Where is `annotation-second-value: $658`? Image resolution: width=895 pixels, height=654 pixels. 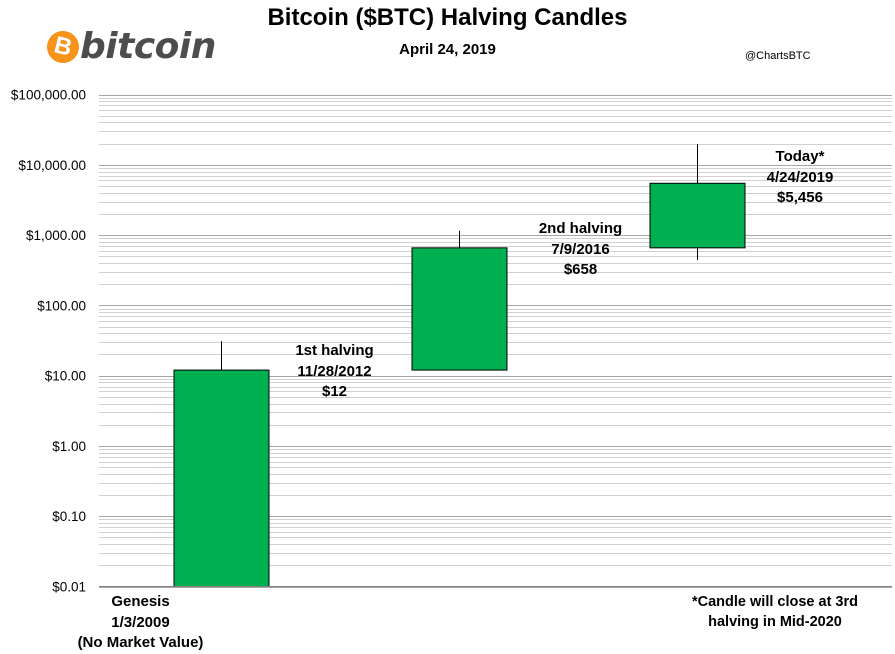 annotation-second-value: $658 is located at coordinates (580, 269).